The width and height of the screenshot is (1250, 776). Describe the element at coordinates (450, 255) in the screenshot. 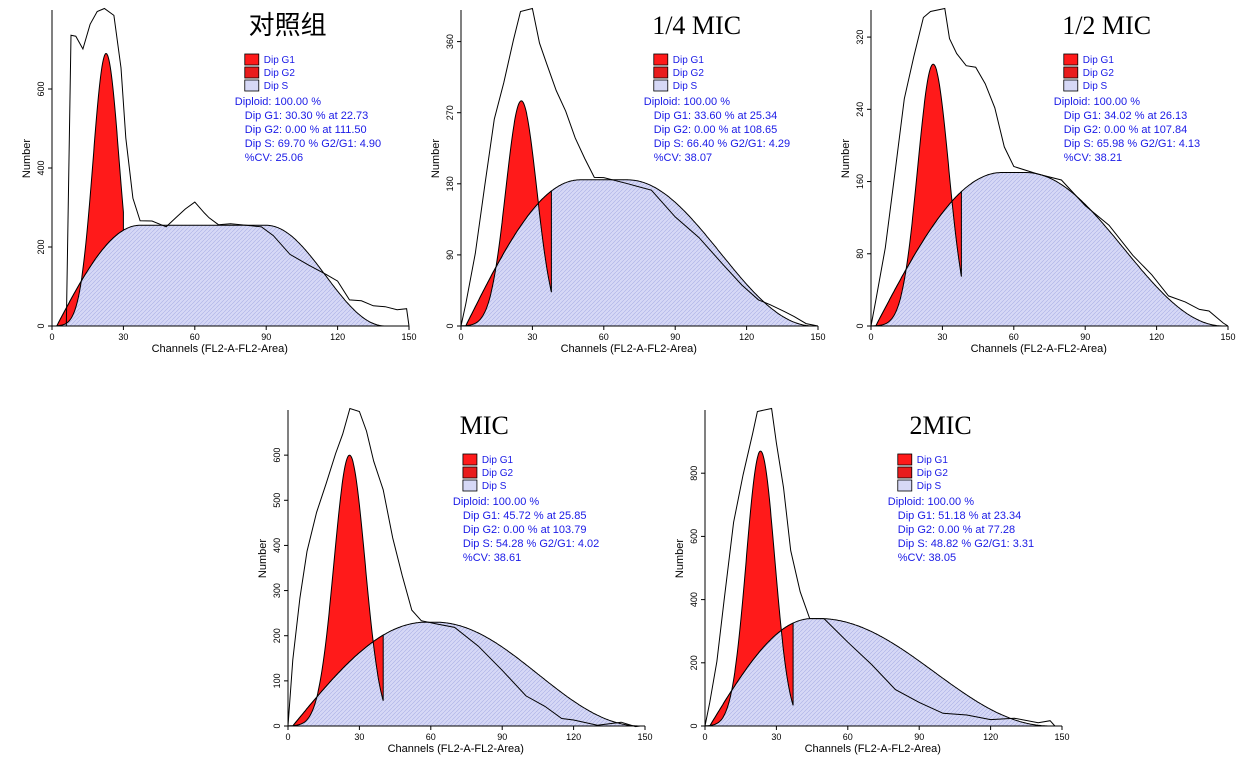

I see `y-tick-label: 90` at that location.